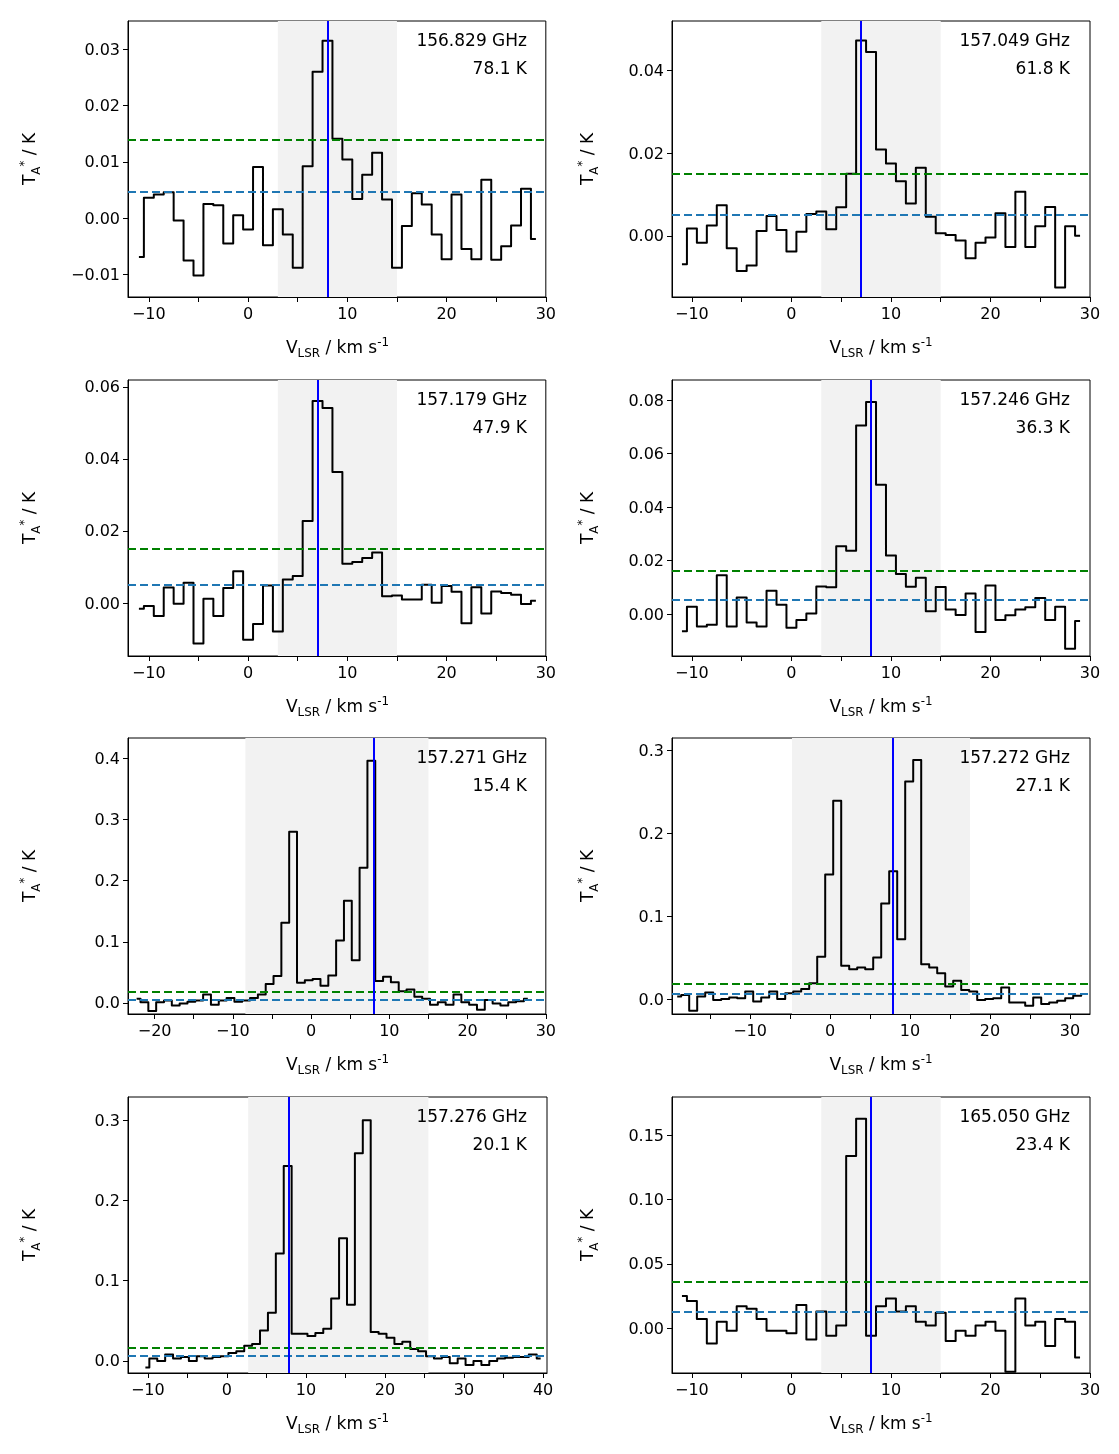 Image resolution: width=1119 pixels, height=1454 pixels. What do you see at coordinates (472, 1115) in the screenshot?
I see `annotation: 157.276 GHz` at bounding box center [472, 1115].